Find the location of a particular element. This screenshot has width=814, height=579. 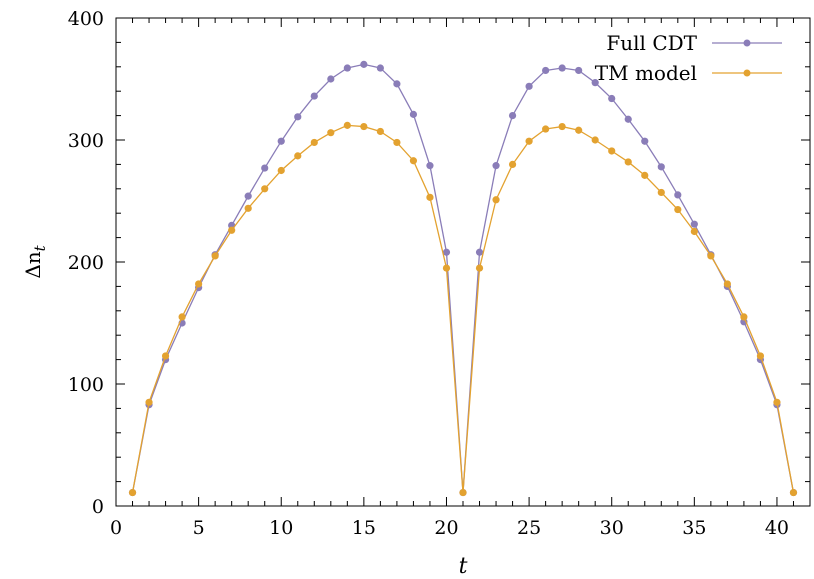

x-tick-label: 35 is located at coordinates (694, 528).